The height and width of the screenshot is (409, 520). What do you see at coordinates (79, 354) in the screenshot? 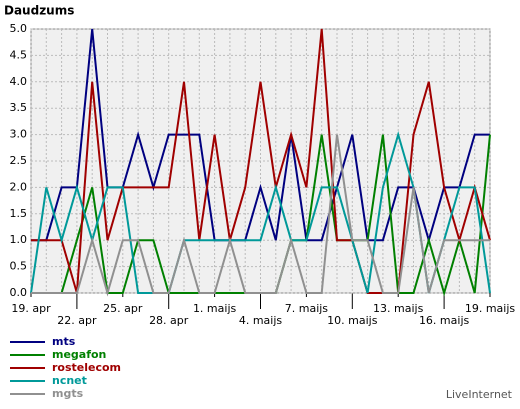
I see `legend-label: megafon` at bounding box center [79, 354].